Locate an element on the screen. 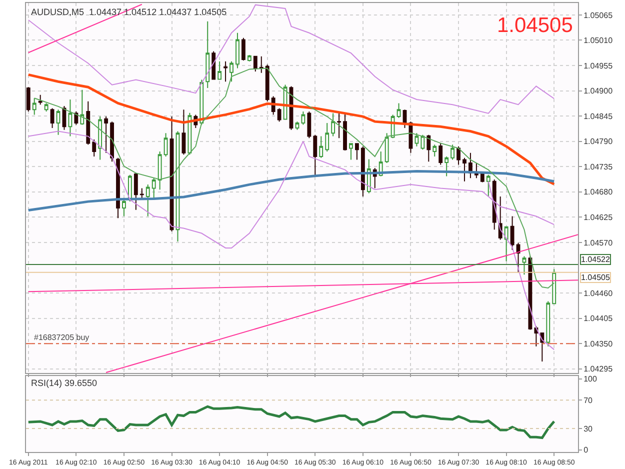  y-tick-label: 30 is located at coordinates (589, 429).